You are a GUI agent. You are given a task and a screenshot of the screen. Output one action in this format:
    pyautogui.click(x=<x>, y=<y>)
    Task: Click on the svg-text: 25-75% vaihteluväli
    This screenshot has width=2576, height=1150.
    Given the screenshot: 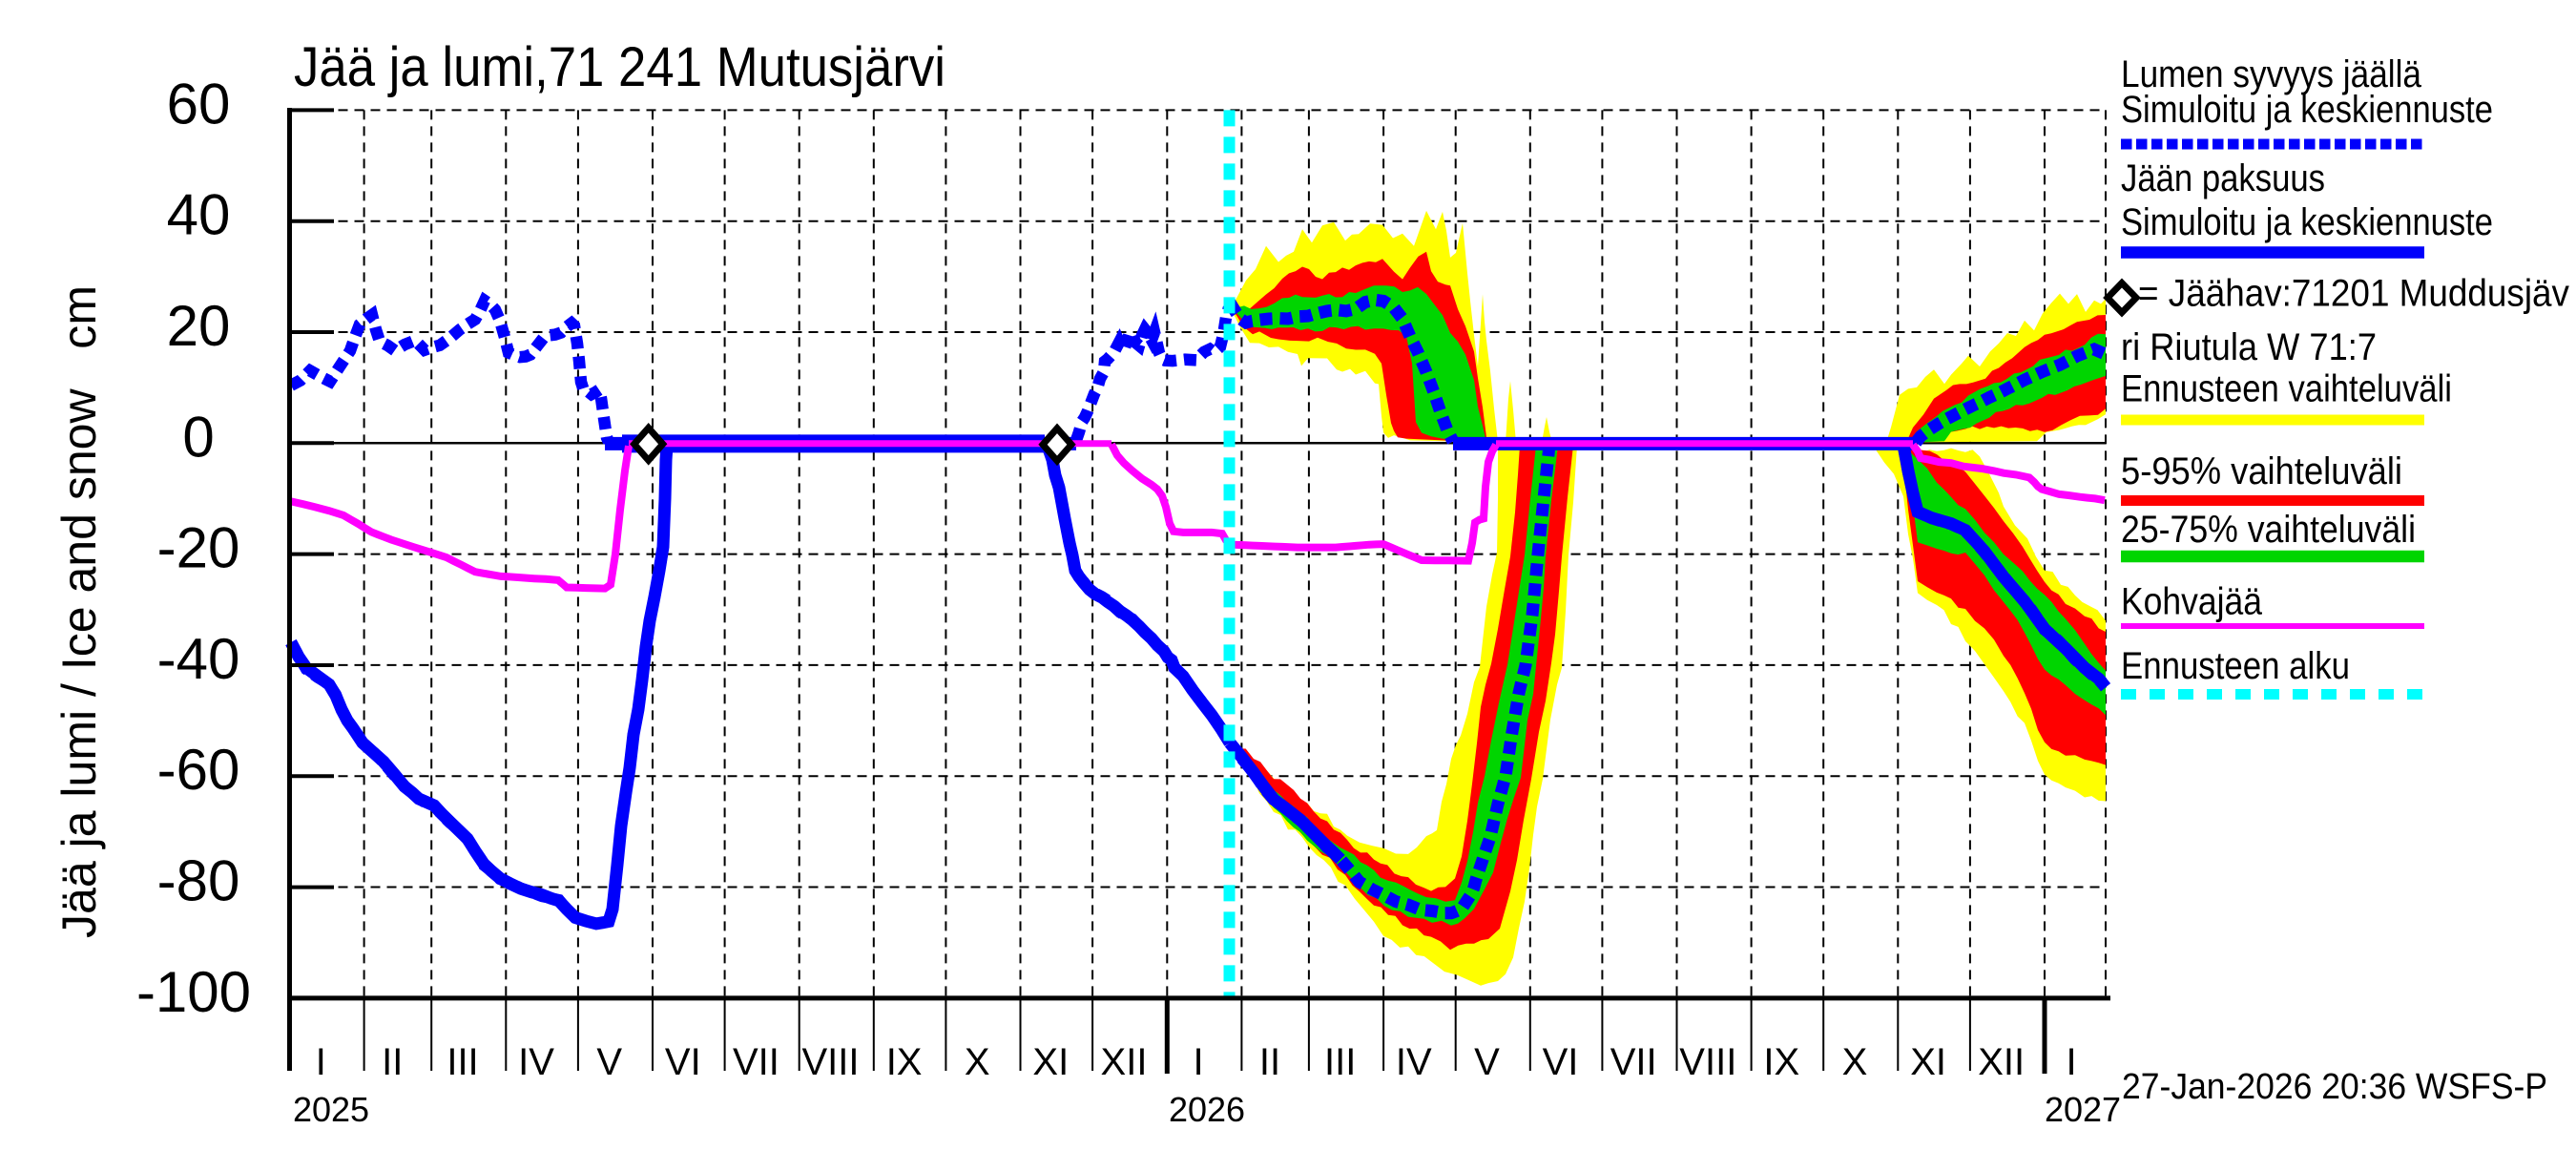 What is the action you would take?
    pyautogui.click(x=2268, y=530)
    